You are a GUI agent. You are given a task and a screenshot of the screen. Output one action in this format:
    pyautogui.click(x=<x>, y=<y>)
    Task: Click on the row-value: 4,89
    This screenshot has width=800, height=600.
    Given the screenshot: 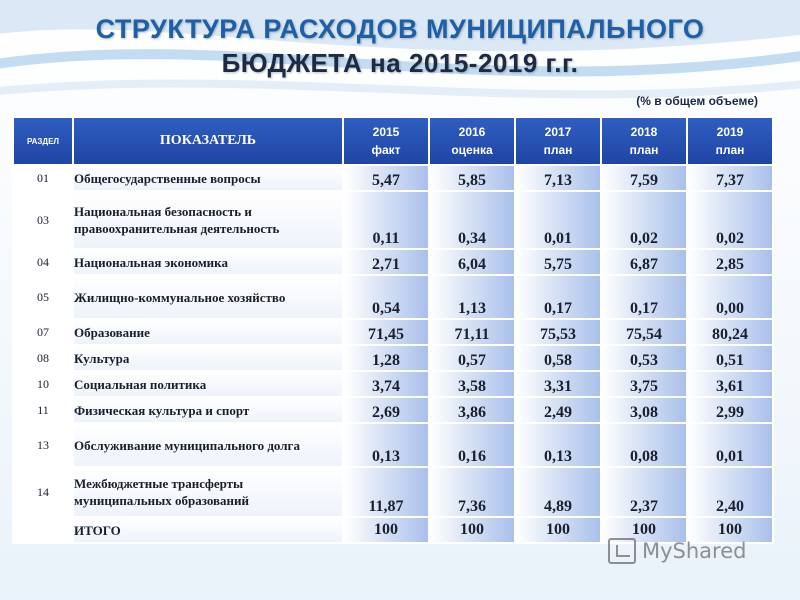 What is the action you would take?
    pyautogui.click(x=558, y=492)
    